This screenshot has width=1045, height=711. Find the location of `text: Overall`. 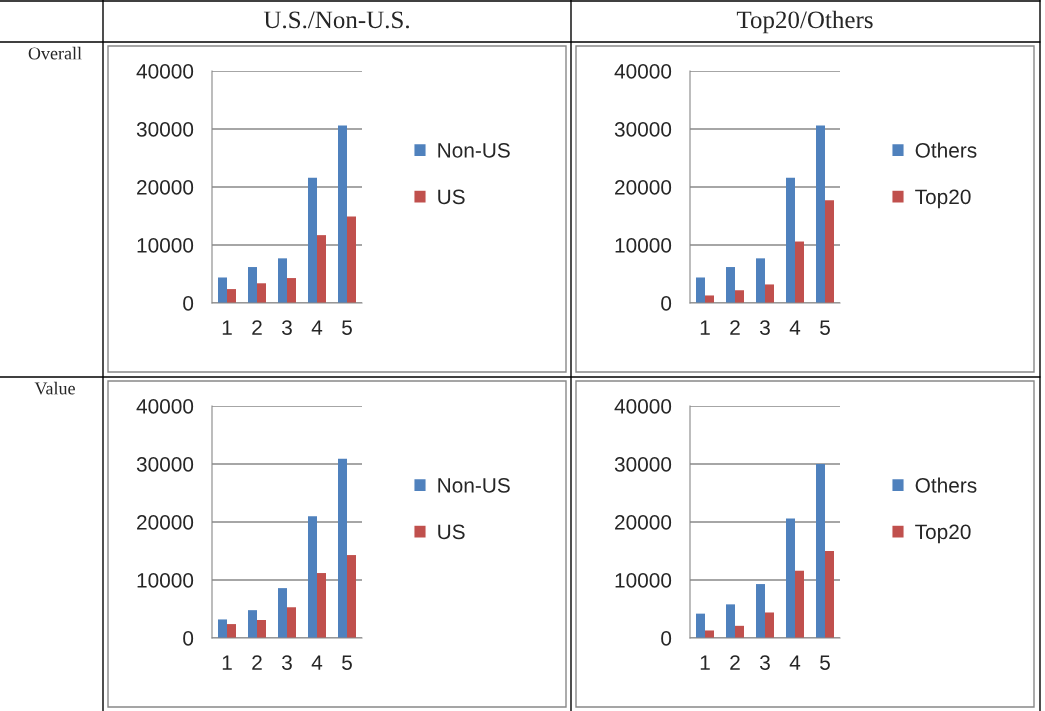

text: Overall is located at coordinates (55, 53).